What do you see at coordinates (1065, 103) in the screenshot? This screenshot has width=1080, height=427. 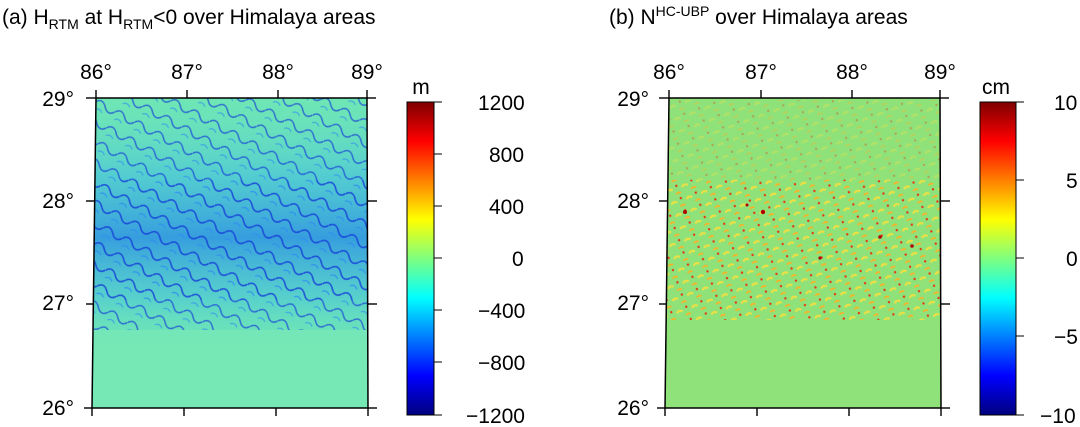 I see `colorbar-b-label: 10` at bounding box center [1065, 103].